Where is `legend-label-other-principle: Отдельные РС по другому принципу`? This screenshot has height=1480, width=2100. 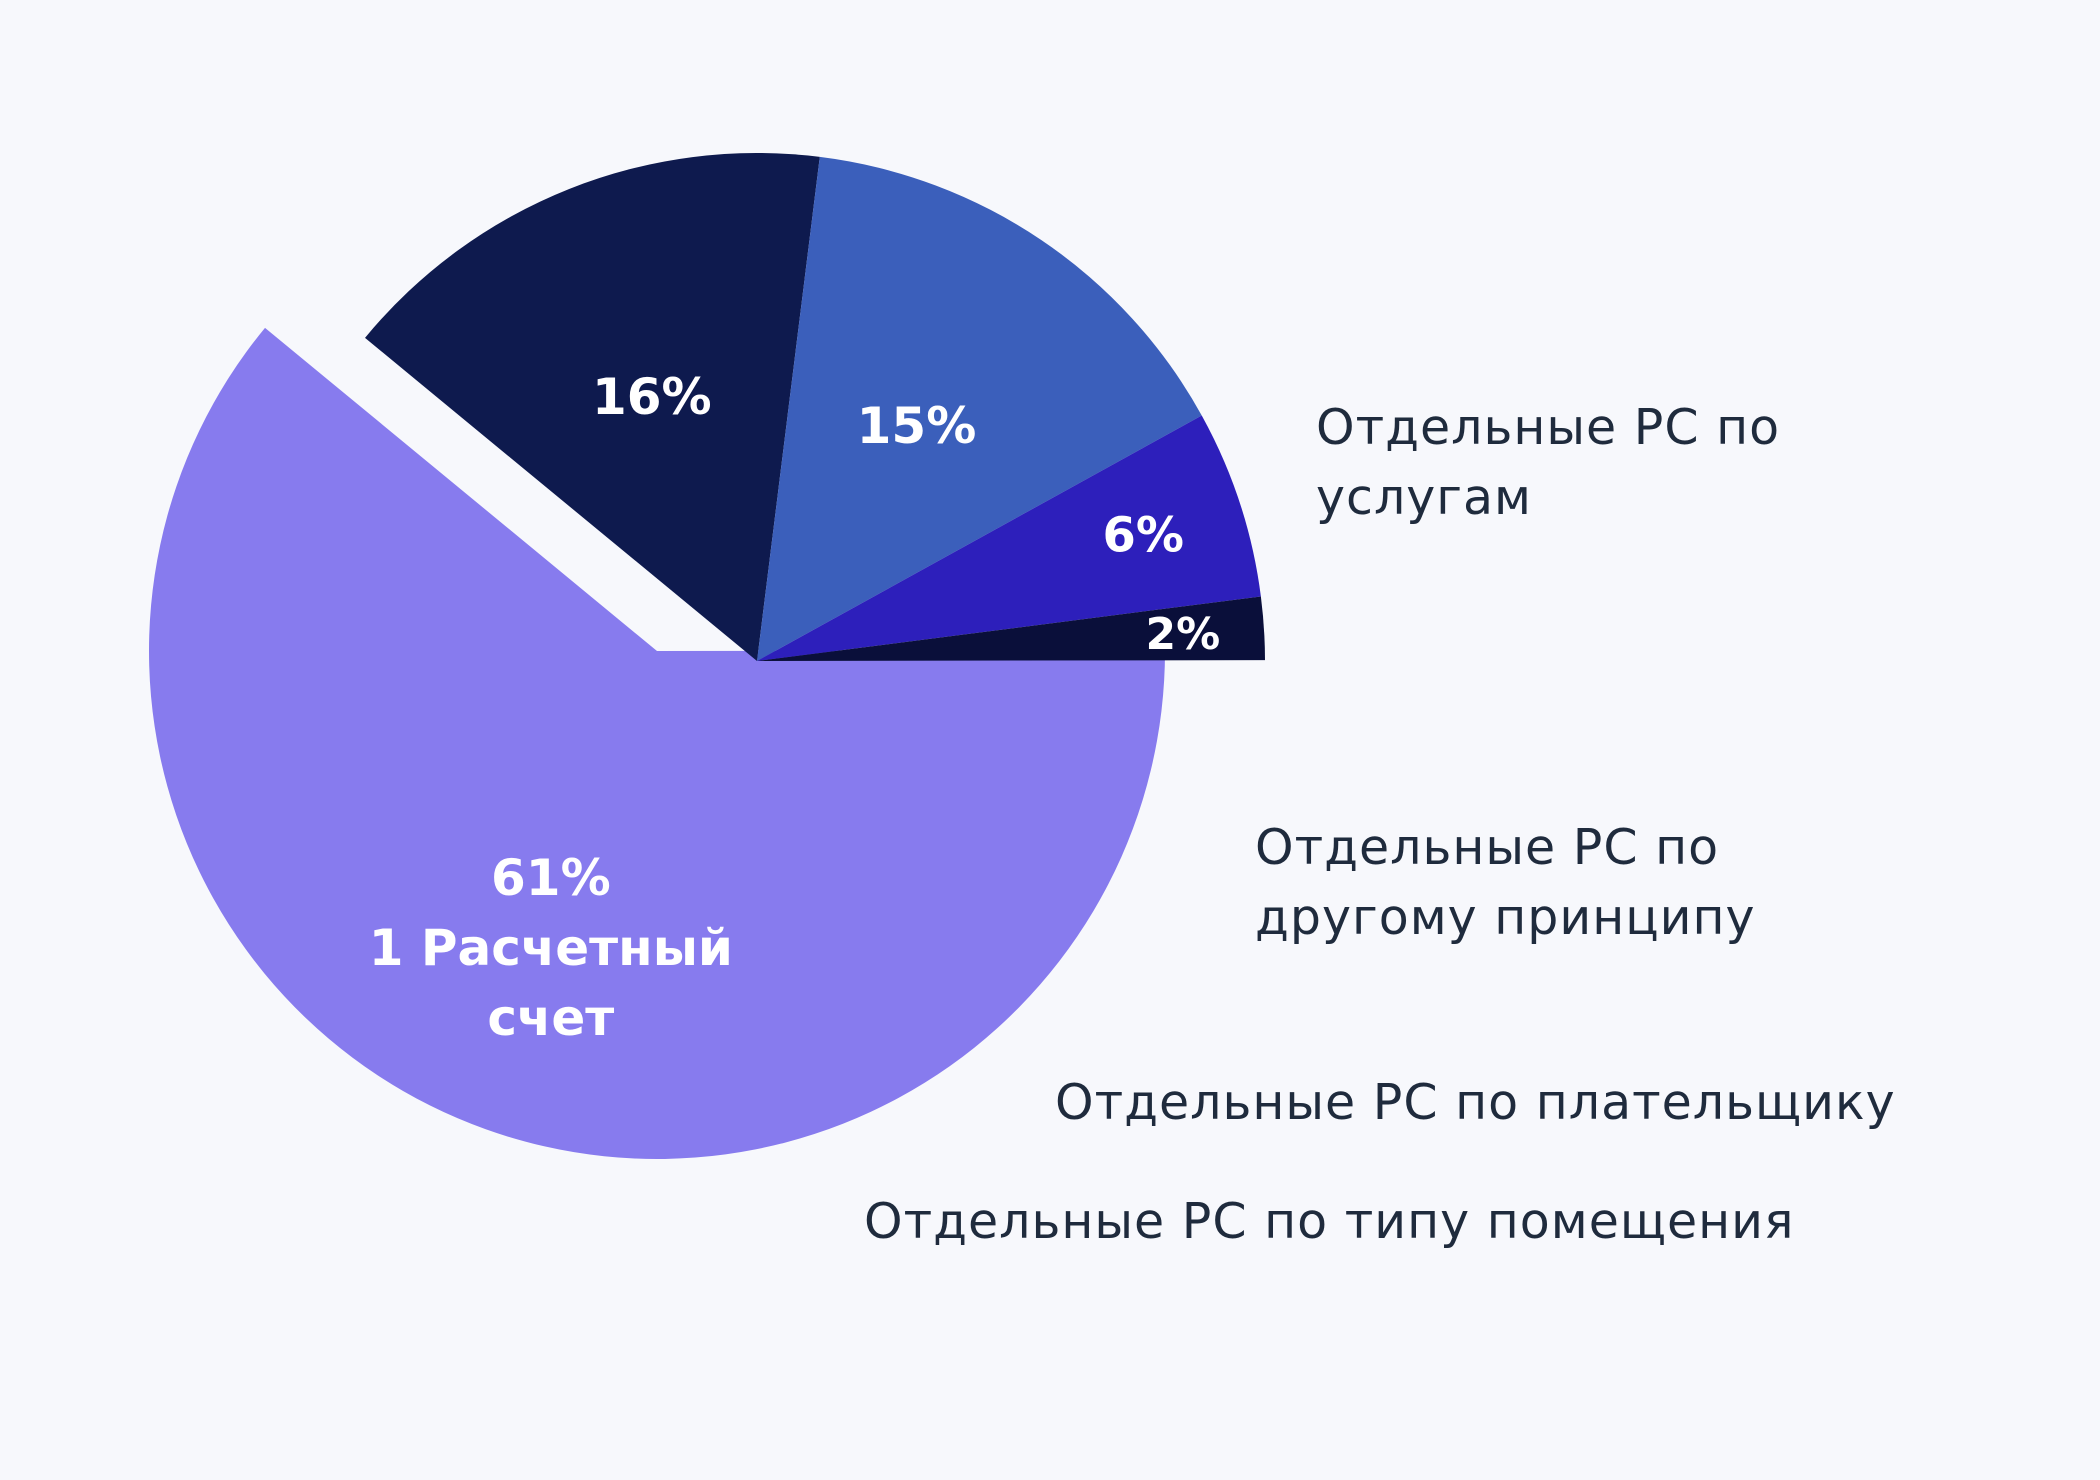
legend-label-other-principle: Отдельные РС по другому принципу is located at coordinates (1505, 883).